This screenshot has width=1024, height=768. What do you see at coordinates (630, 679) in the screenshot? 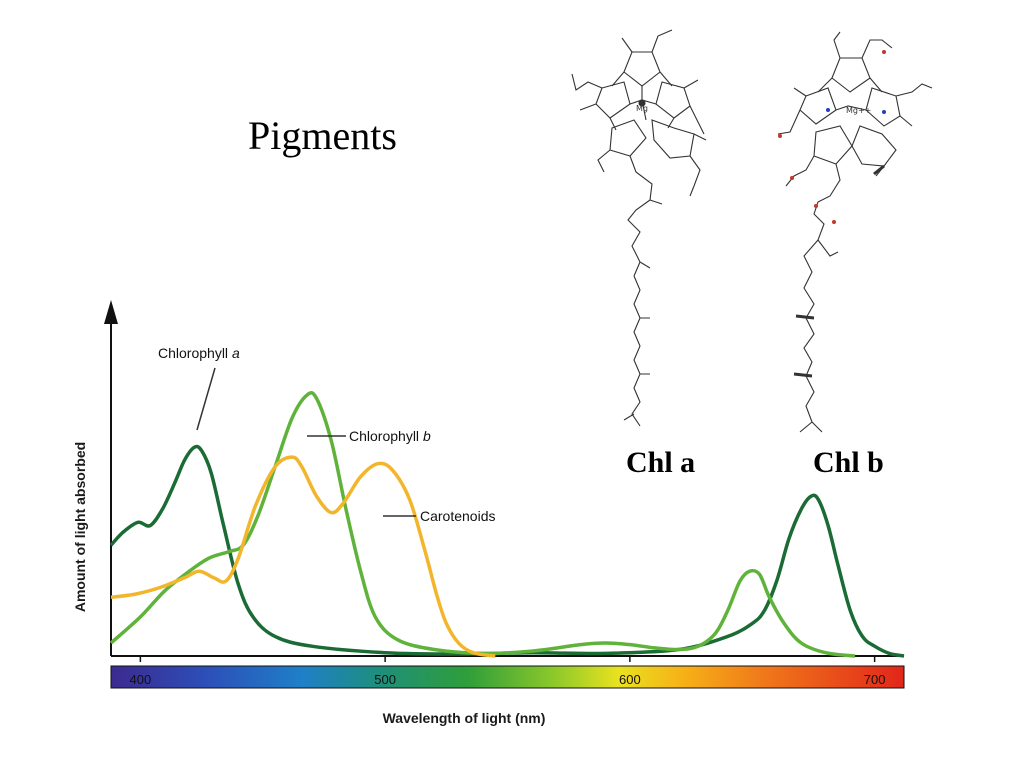
I see `x-tick-label-600: 600` at bounding box center [630, 679].